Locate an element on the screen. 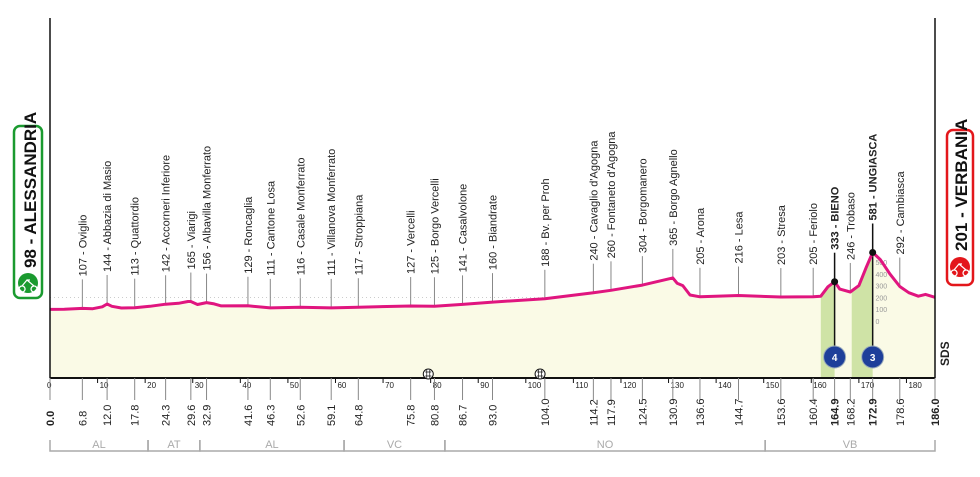  sprint-icon is located at coordinates (428, 374).